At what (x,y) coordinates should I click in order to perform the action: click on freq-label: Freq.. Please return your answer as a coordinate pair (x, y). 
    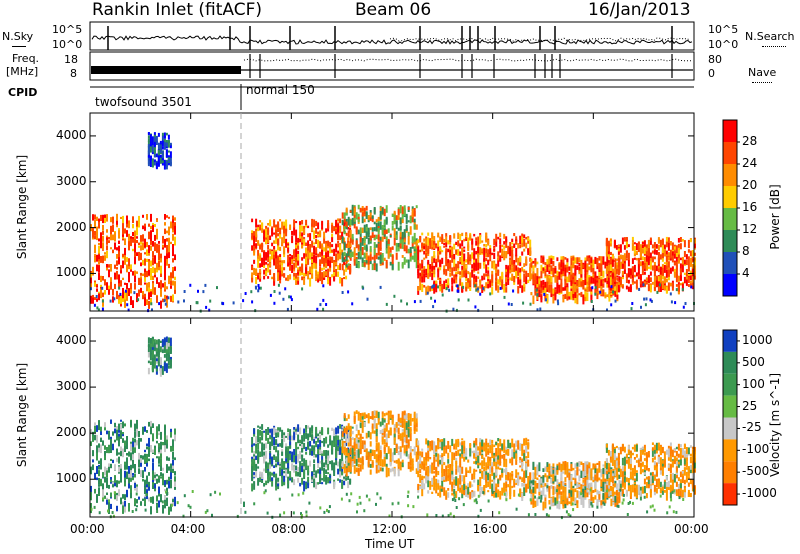
    Looking at the image, I should click on (26, 58).